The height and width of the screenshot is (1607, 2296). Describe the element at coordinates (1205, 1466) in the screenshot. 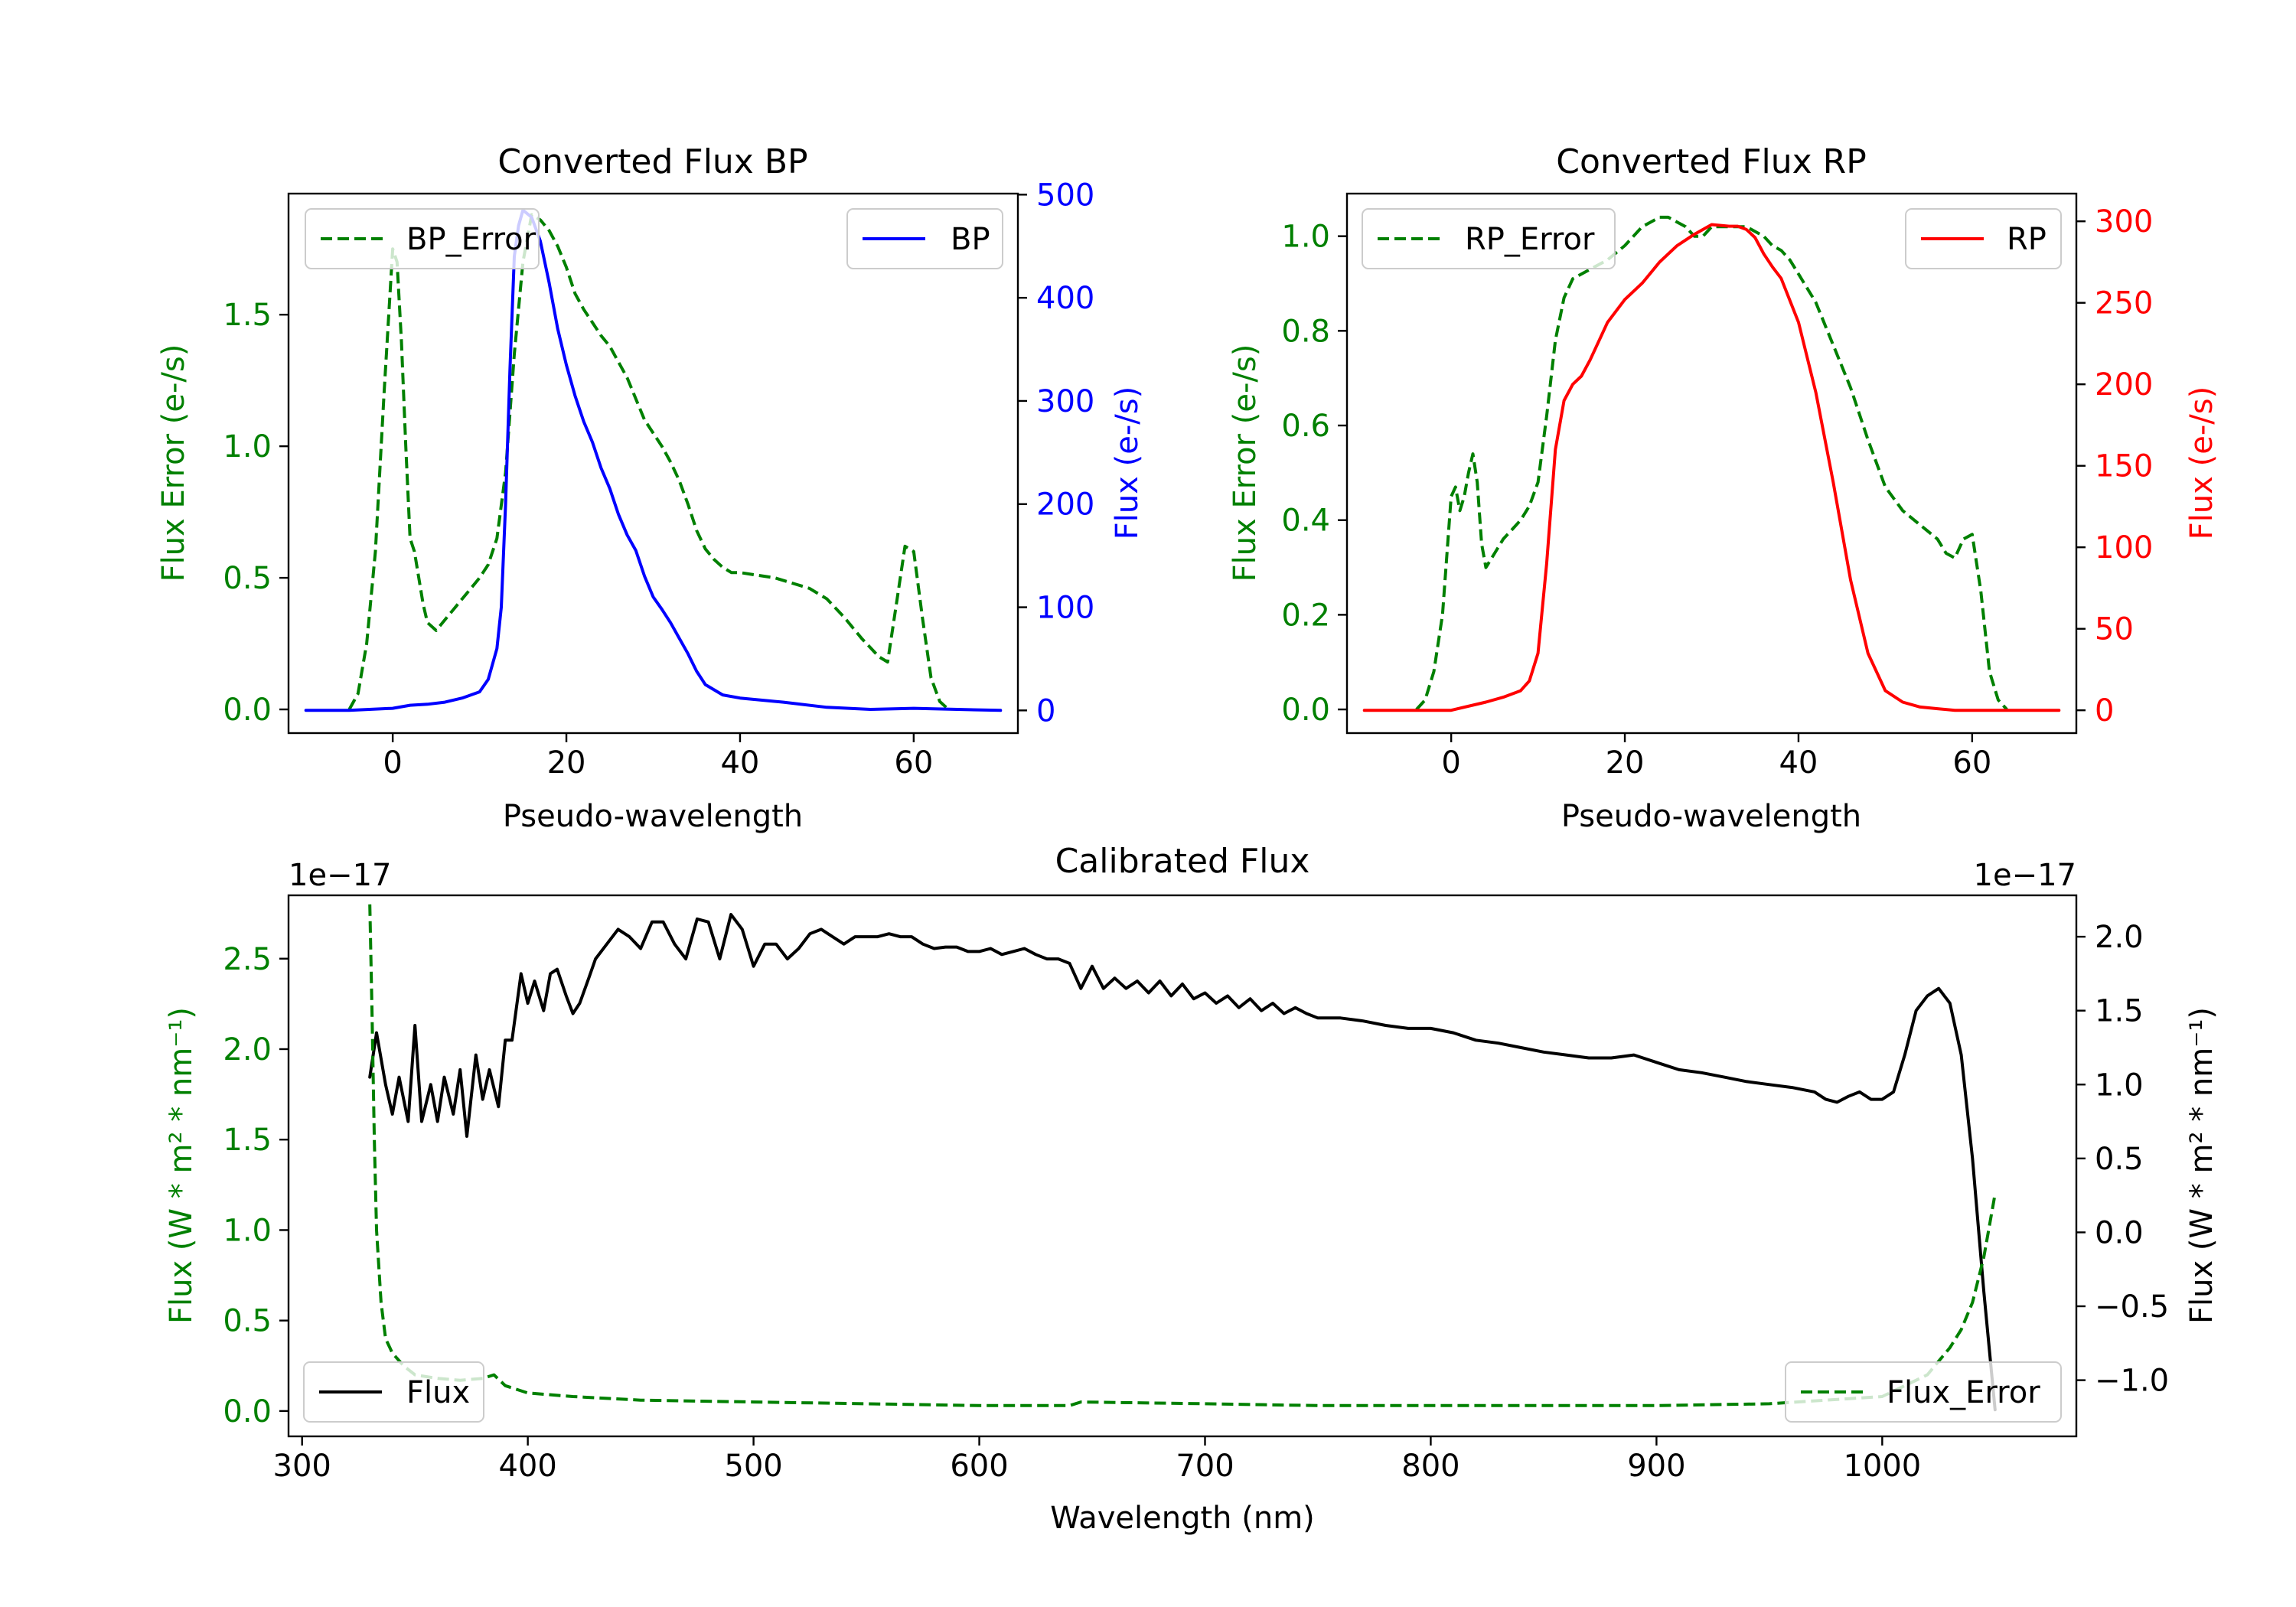

I see `panel-cal-xtick-label: 700` at that location.